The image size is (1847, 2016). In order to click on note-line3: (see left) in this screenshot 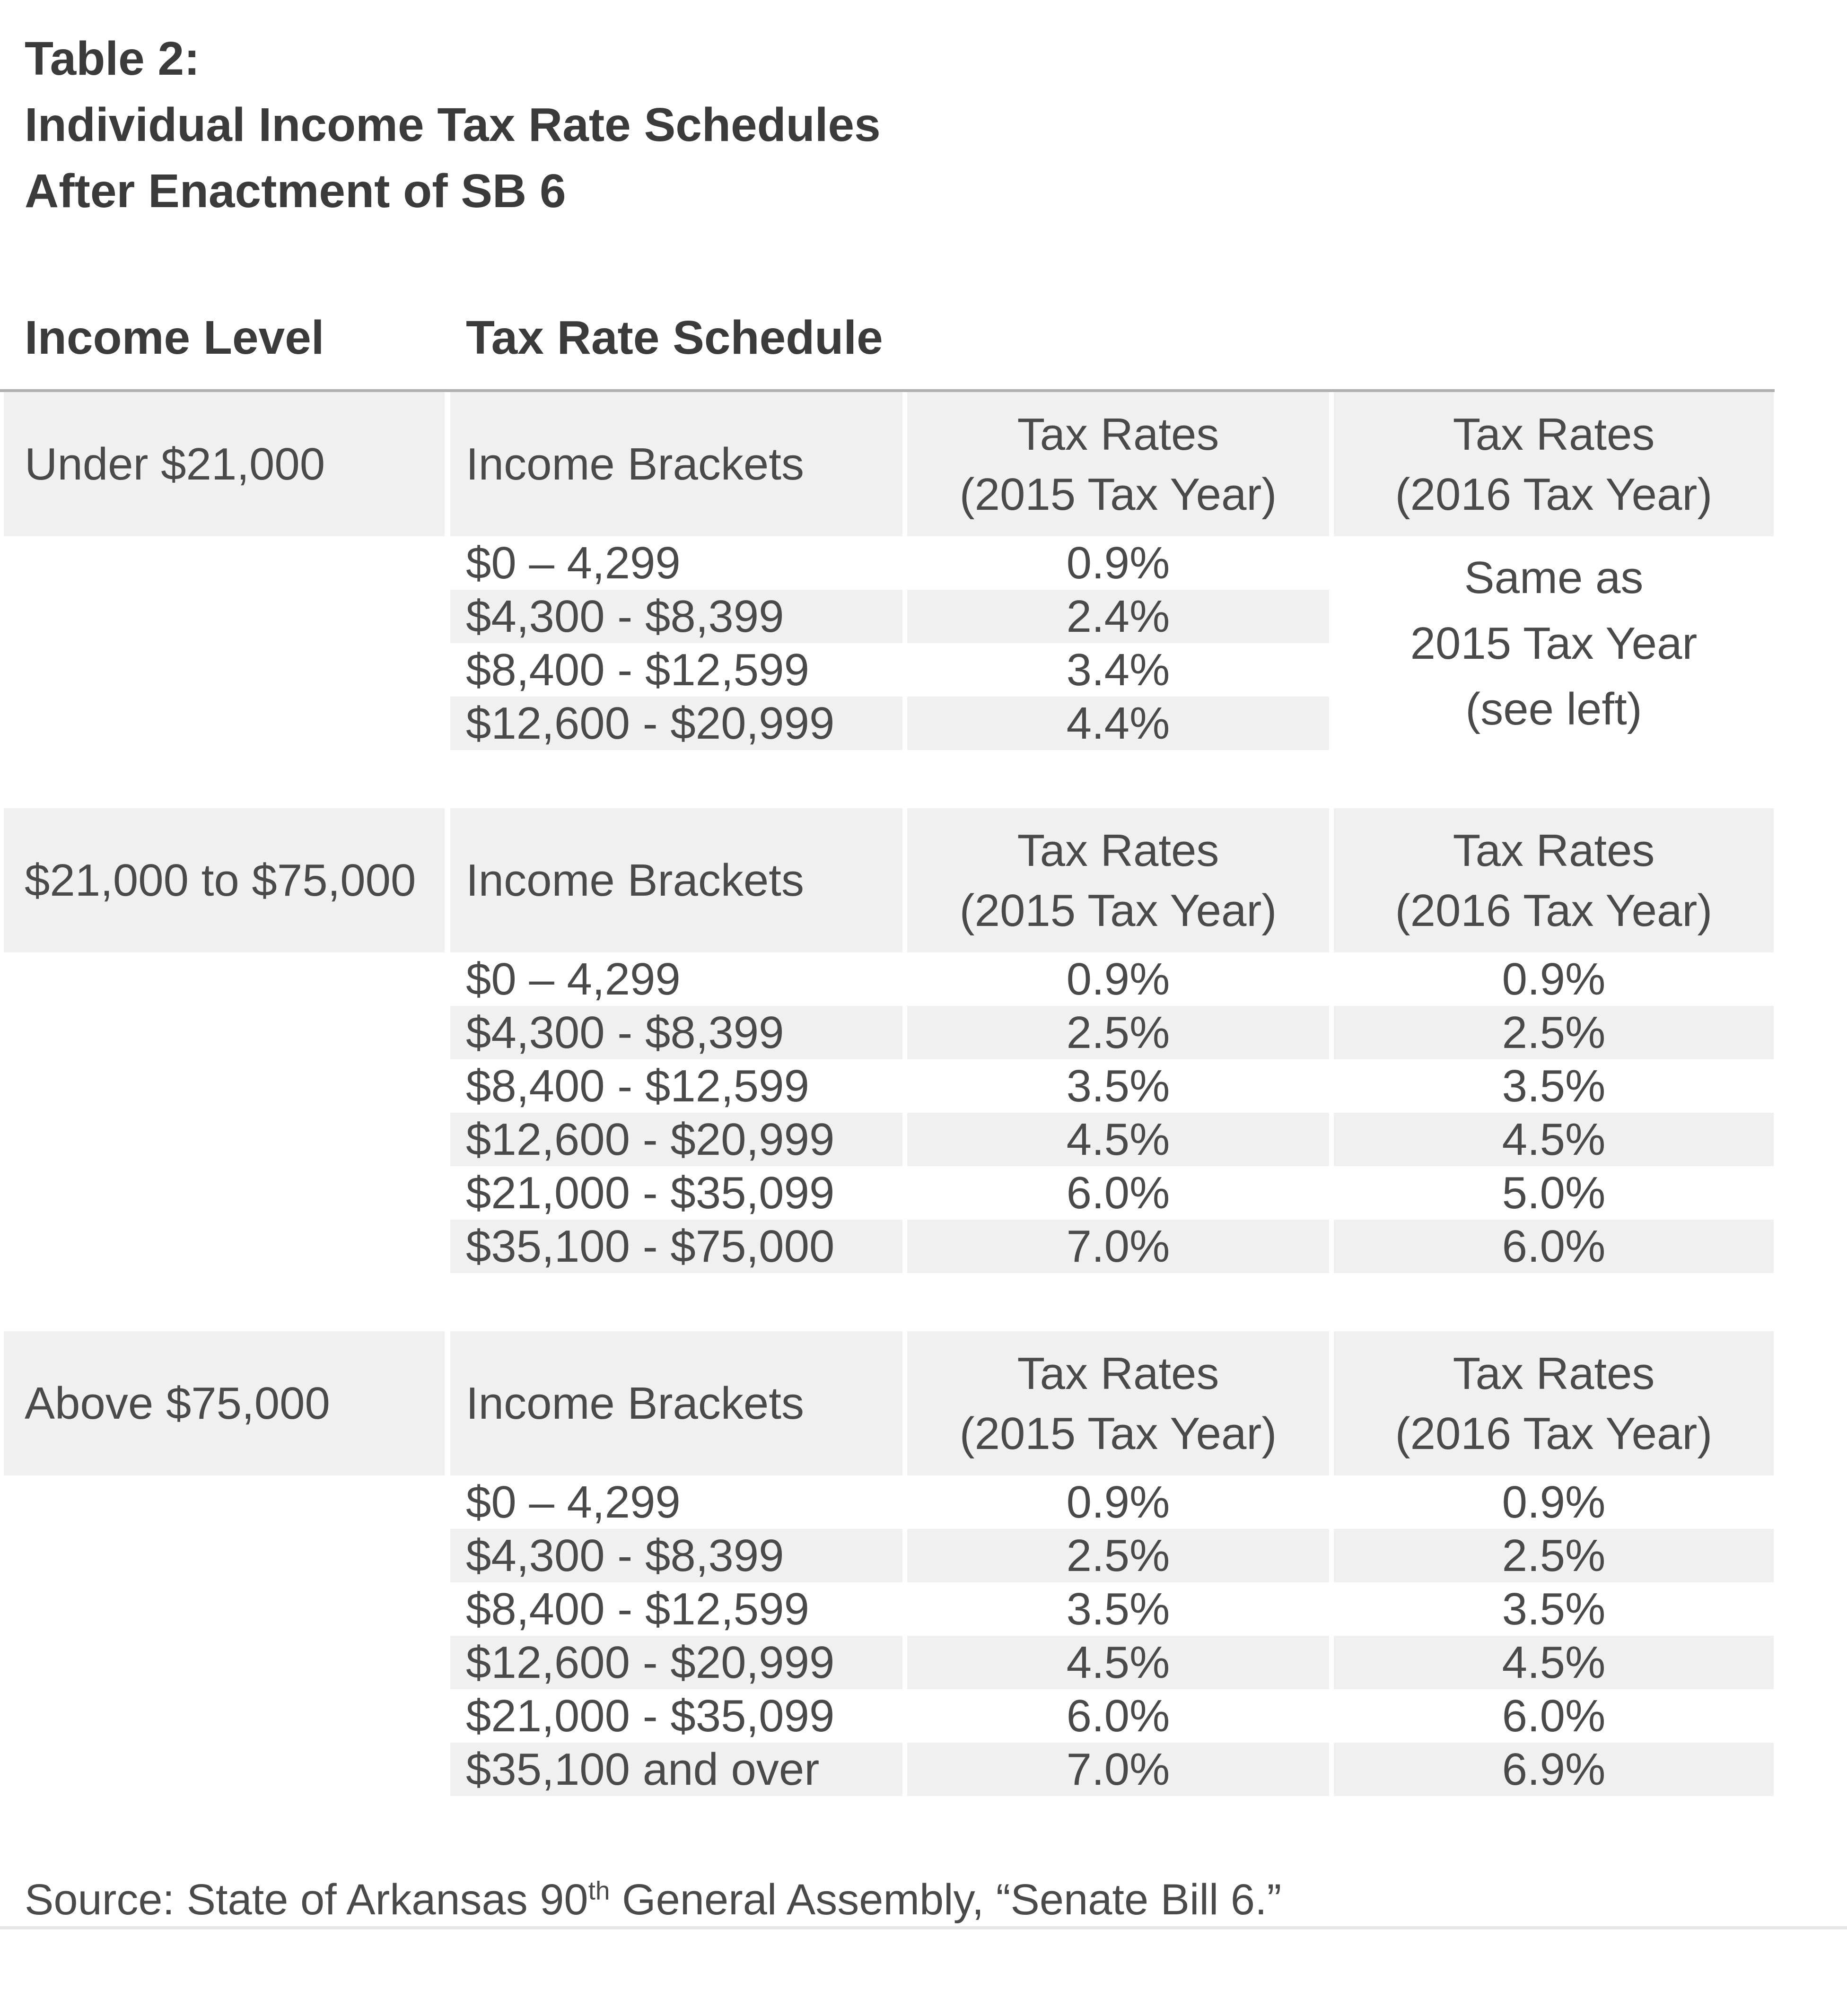, I will do `click(1553, 708)`.